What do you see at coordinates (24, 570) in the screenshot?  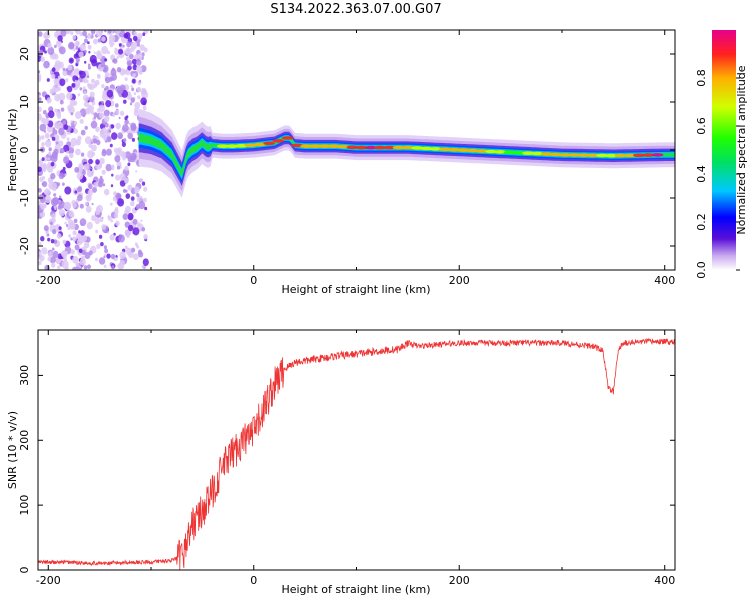 I see `y-tick-label: 0` at bounding box center [24, 570].